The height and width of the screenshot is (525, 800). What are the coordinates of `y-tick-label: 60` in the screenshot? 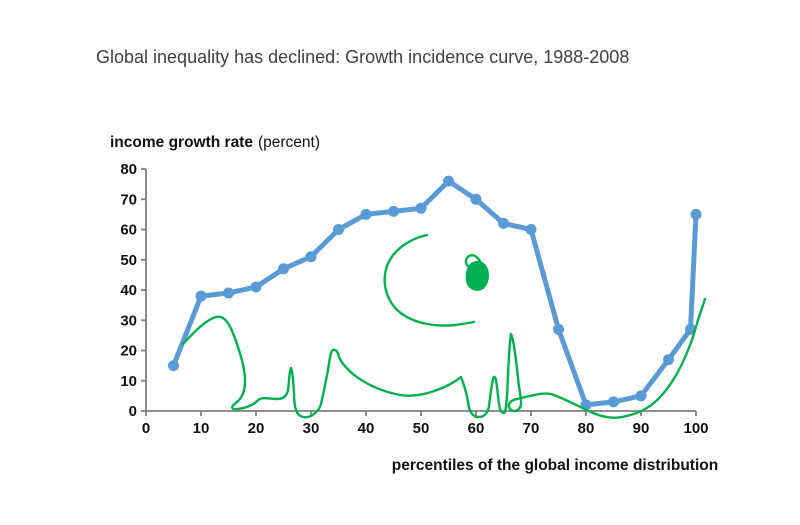 It's located at (128, 230).